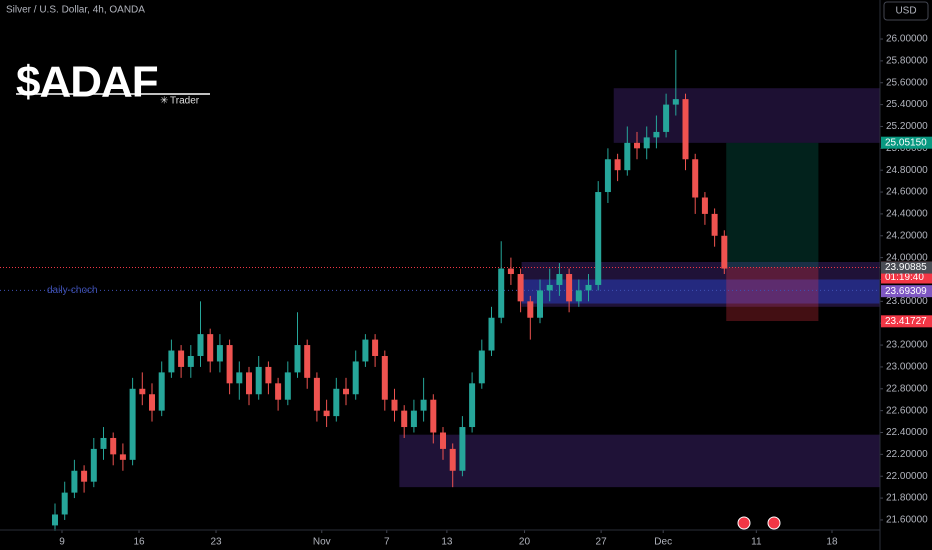  I want to click on currency-box, so click(906, 11).